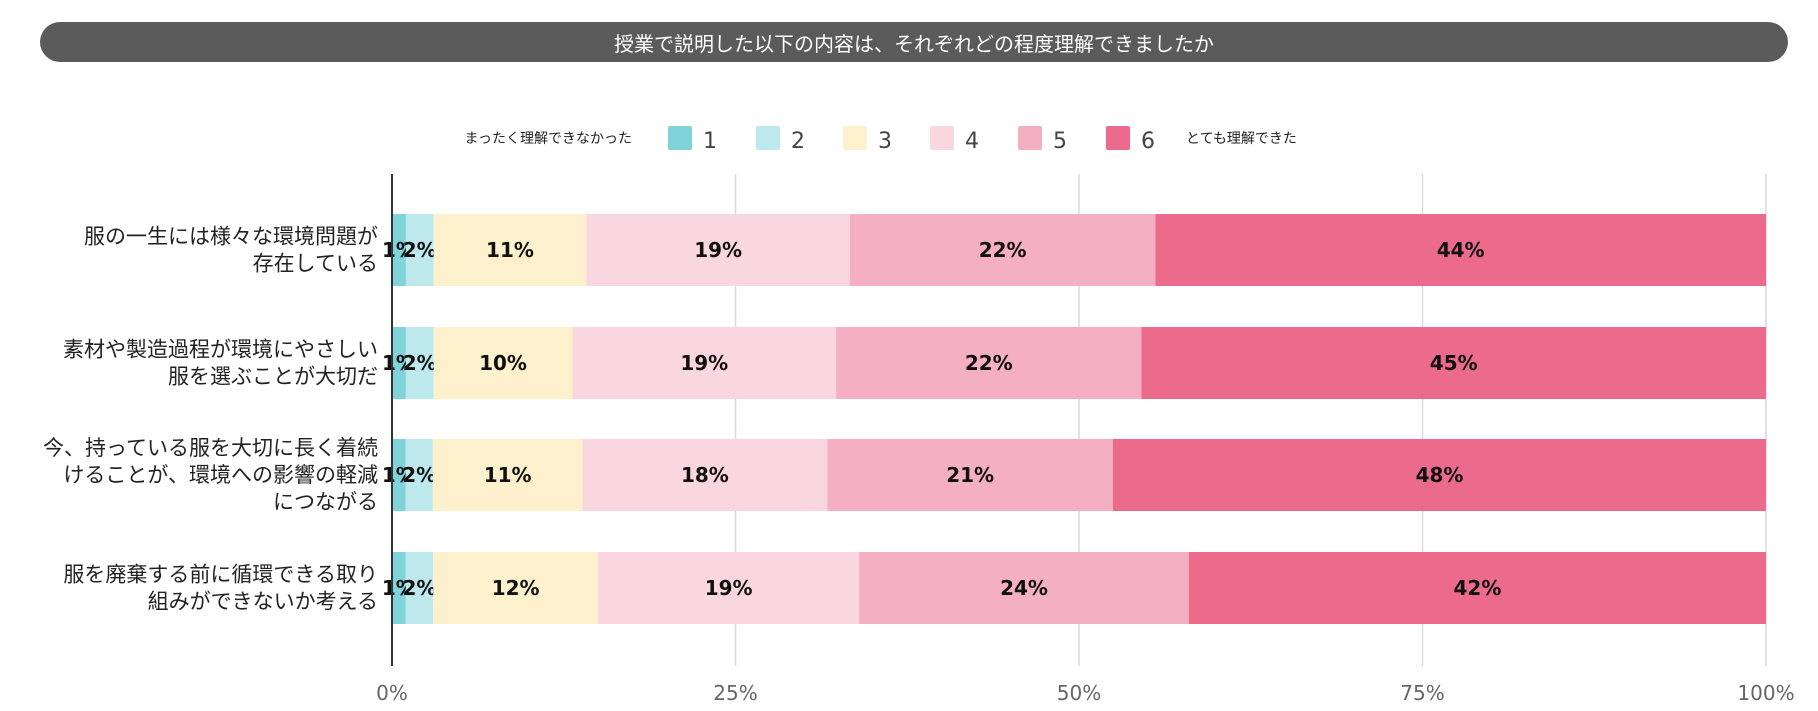  Describe the element at coordinates (210, 448) in the screenshot. I see `category-label: 今、持っている服を大切に長く着続` at that location.